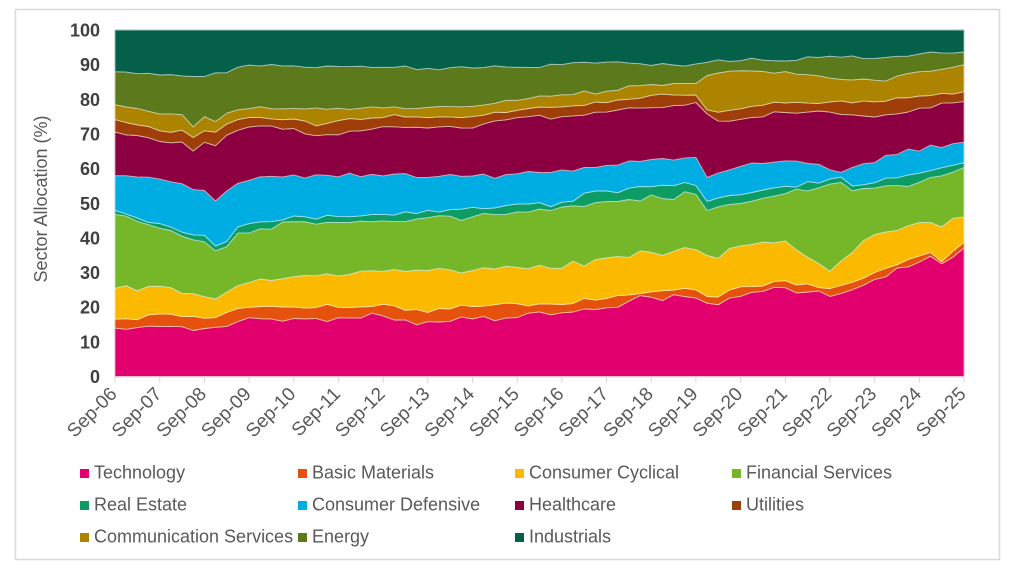 The height and width of the screenshot is (574, 1024). Describe the element at coordinates (140, 505) in the screenshot. I see `svg-text: Real Estate` at that location.